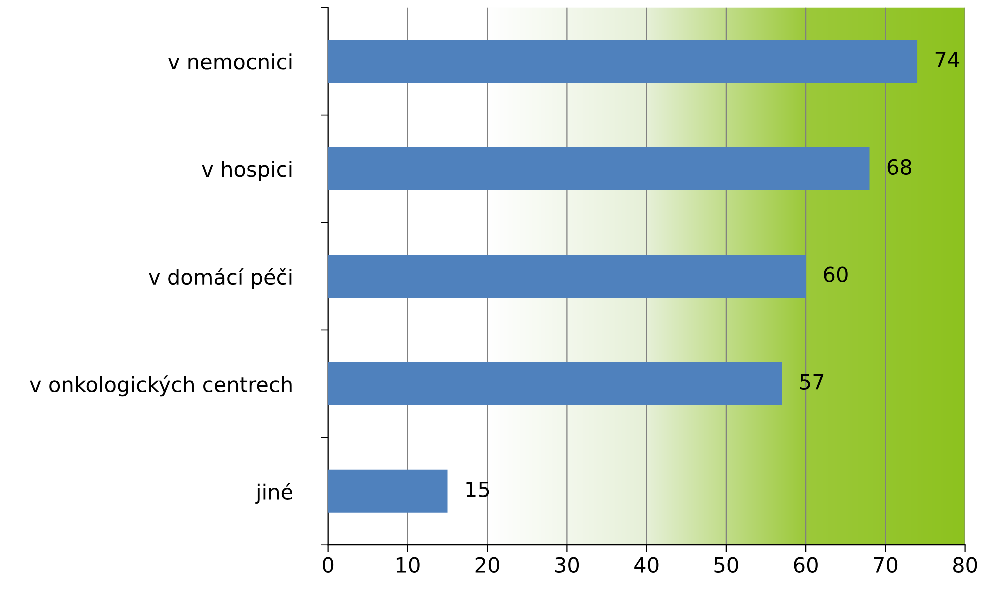 The height and width of the screenshot is (605, 983). Describe the element at coordinates (965, 565) in the screenshot. I see `x-tick-label: 80` at that location.